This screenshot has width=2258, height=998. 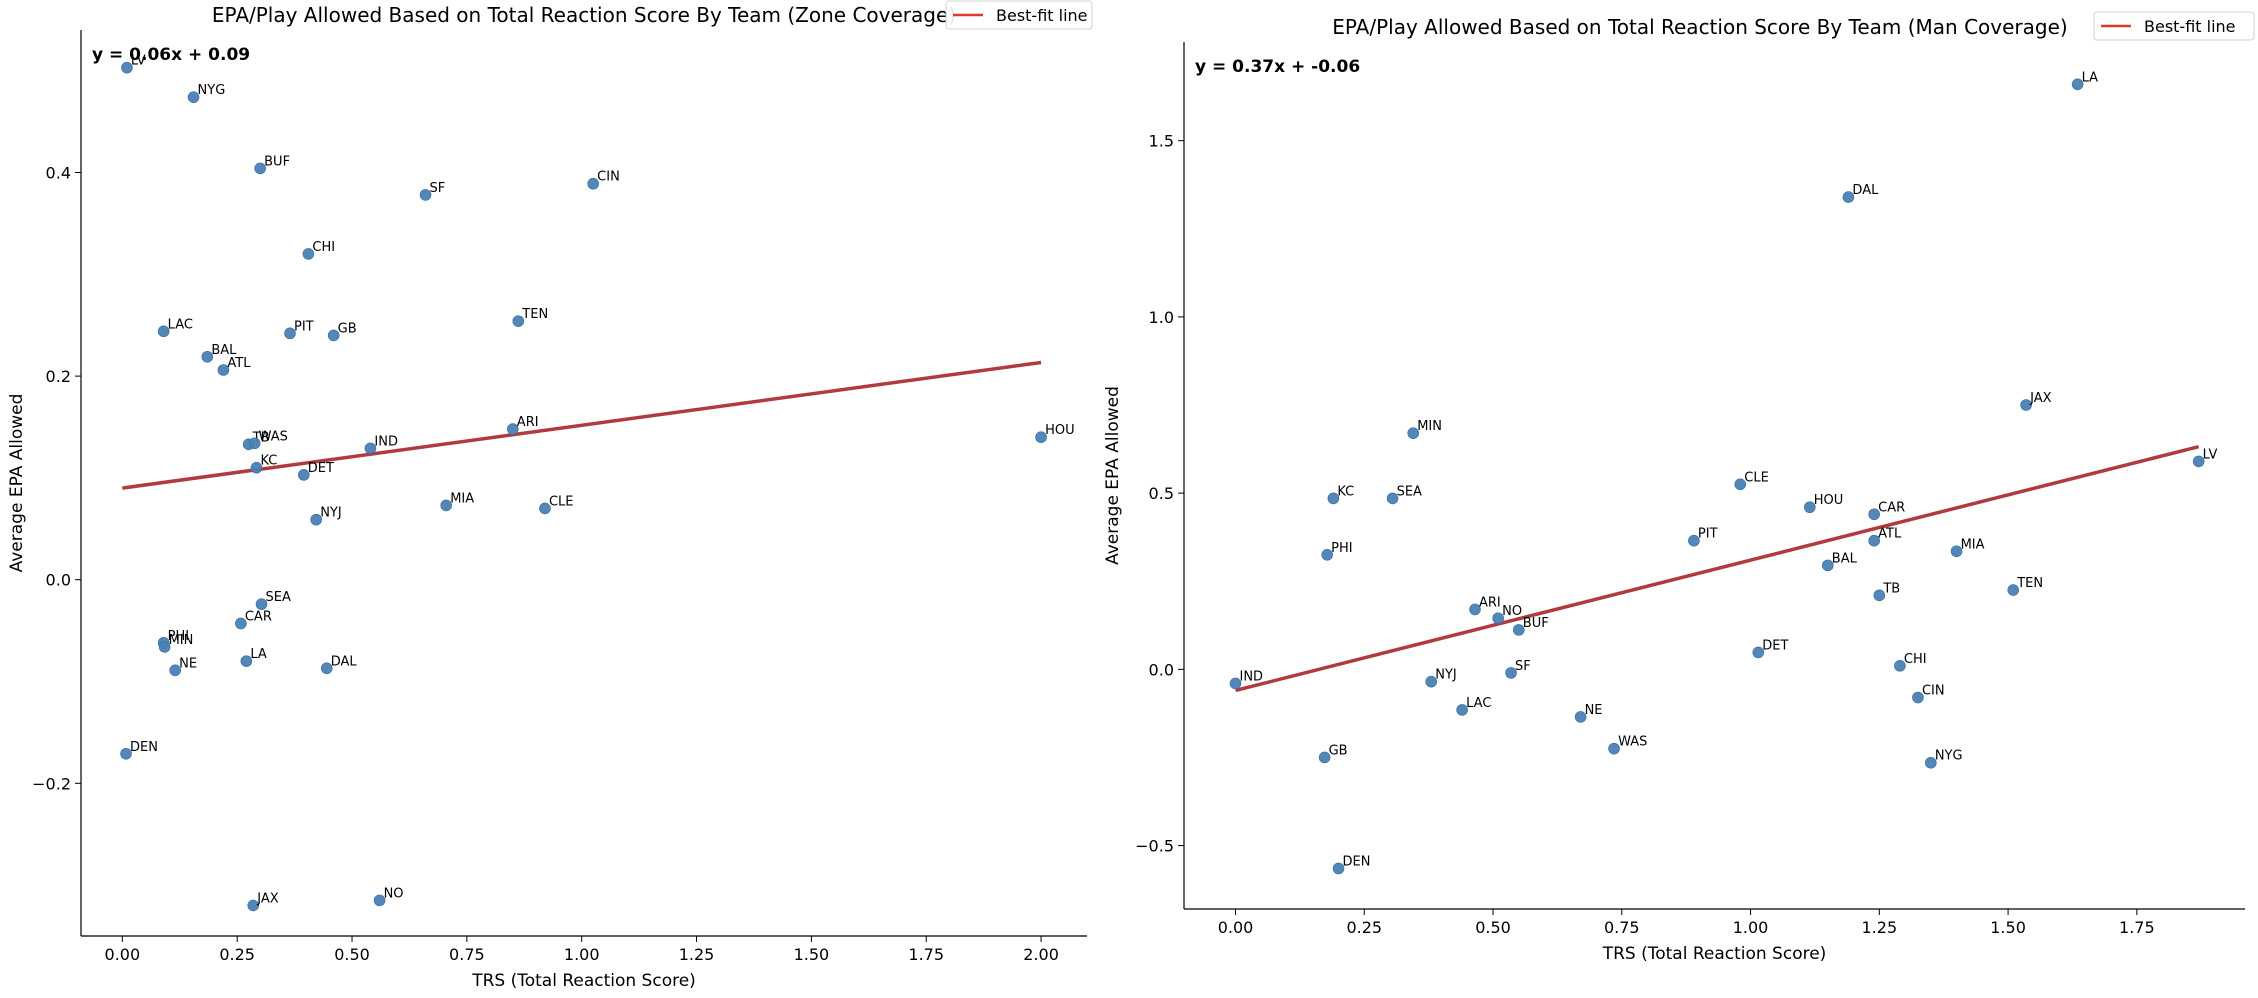 I want to click on point-label-sf: SF, so click(x=438, y=188).